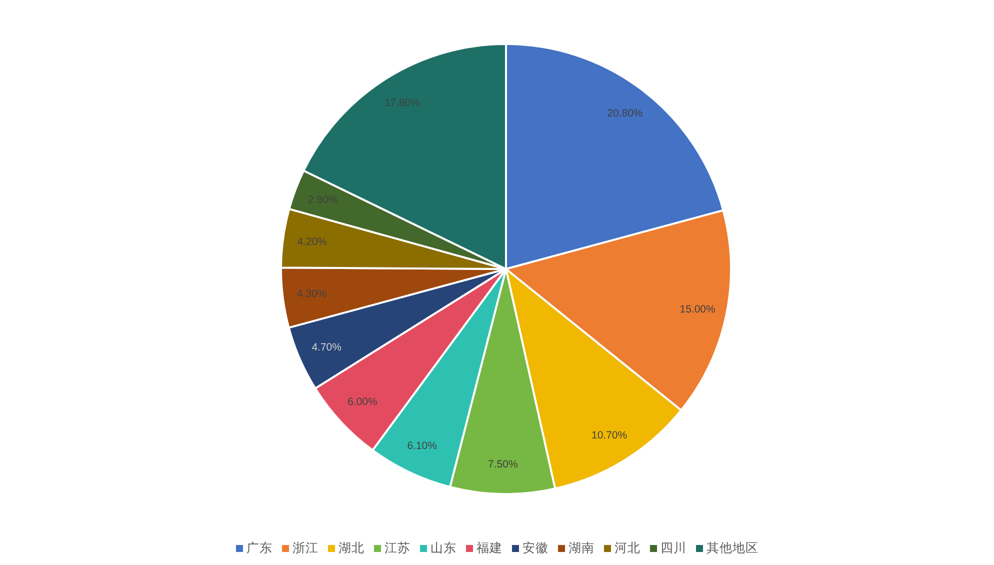 The width and height of the screenshot is (994, 565). I want to click on data-label: 6.10%, so click(422, 446).